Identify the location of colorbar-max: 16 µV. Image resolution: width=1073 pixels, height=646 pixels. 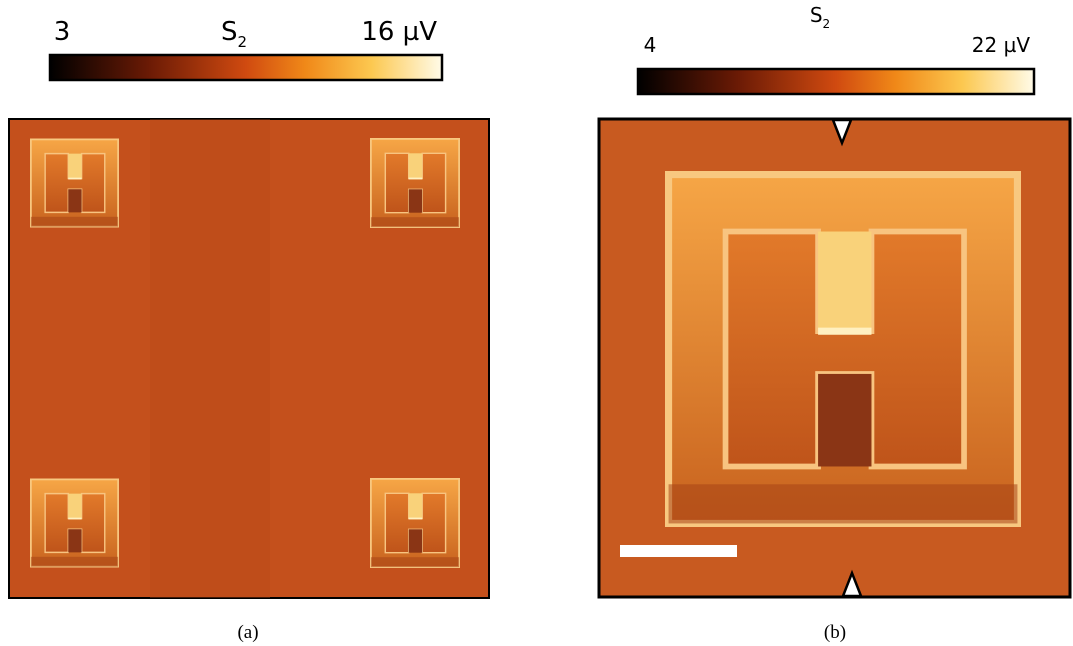
(399, 32).